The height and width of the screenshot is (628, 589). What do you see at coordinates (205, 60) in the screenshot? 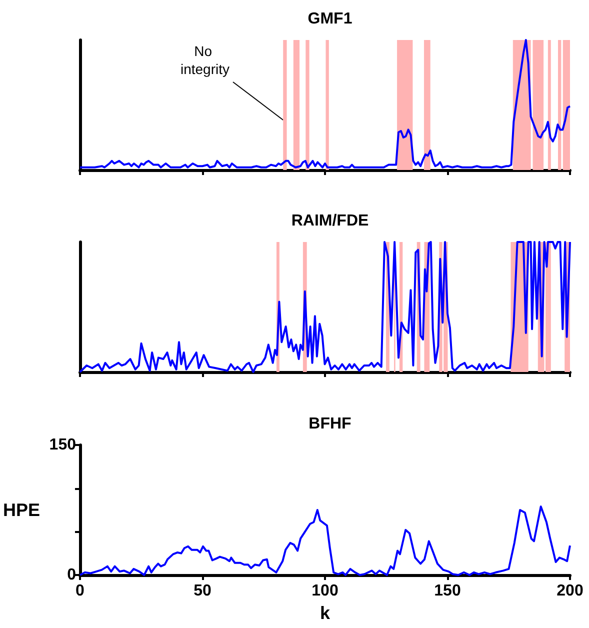
I see `annotation: No integrity` at bounding box center [205, 60].